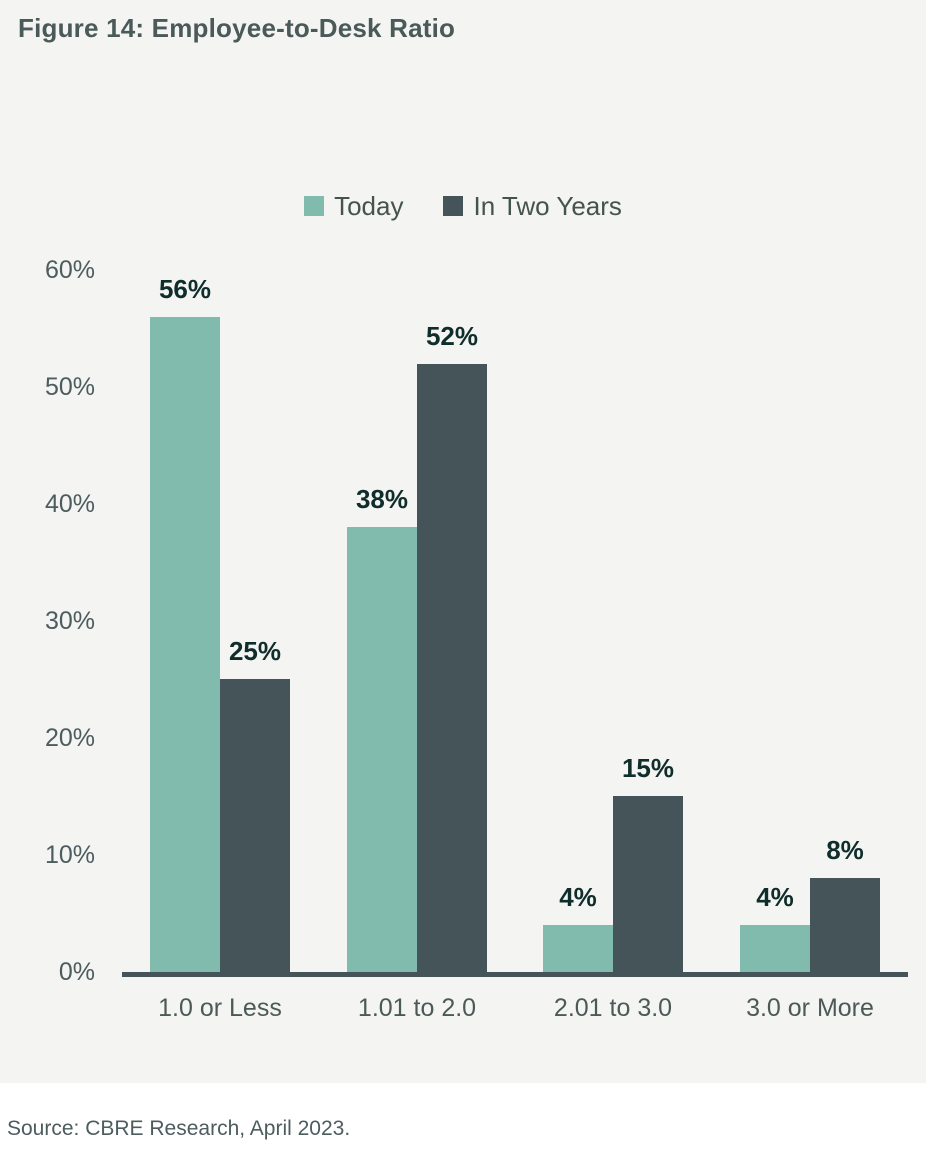 The image size is (926, 1160). Describe the element at coordinates (515, 974) in the screenshot. I see `x-axis-line` at that location.